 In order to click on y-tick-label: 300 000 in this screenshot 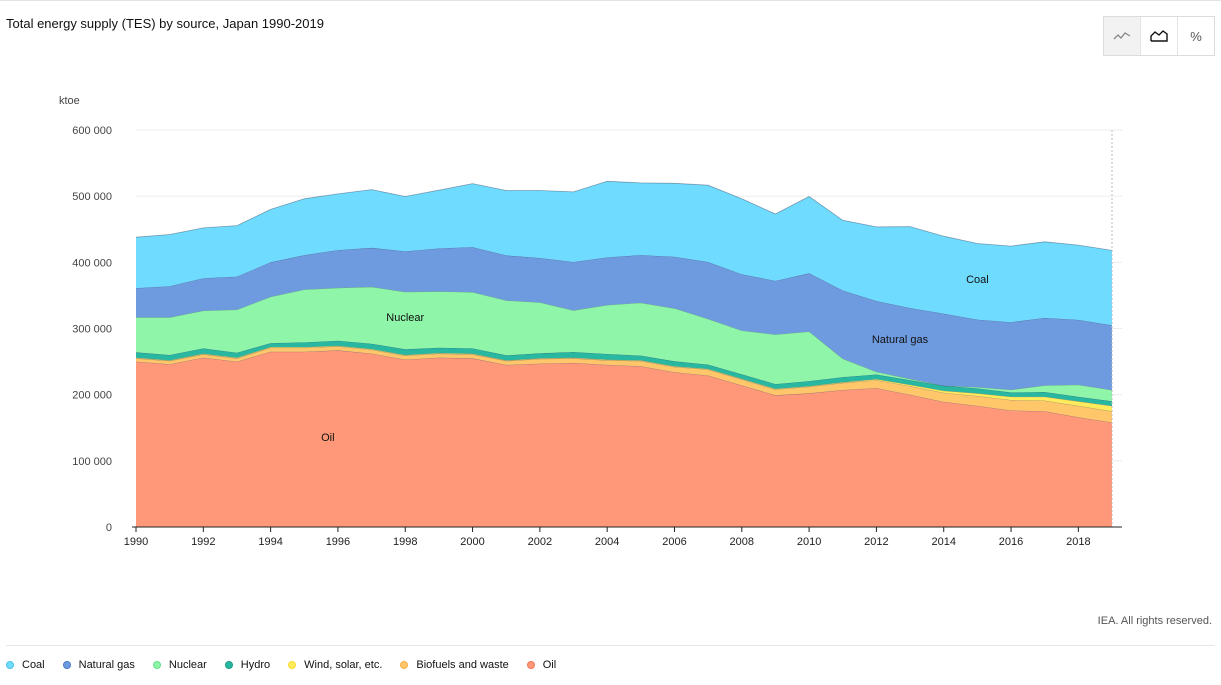, I will do `click(92, 330)`.